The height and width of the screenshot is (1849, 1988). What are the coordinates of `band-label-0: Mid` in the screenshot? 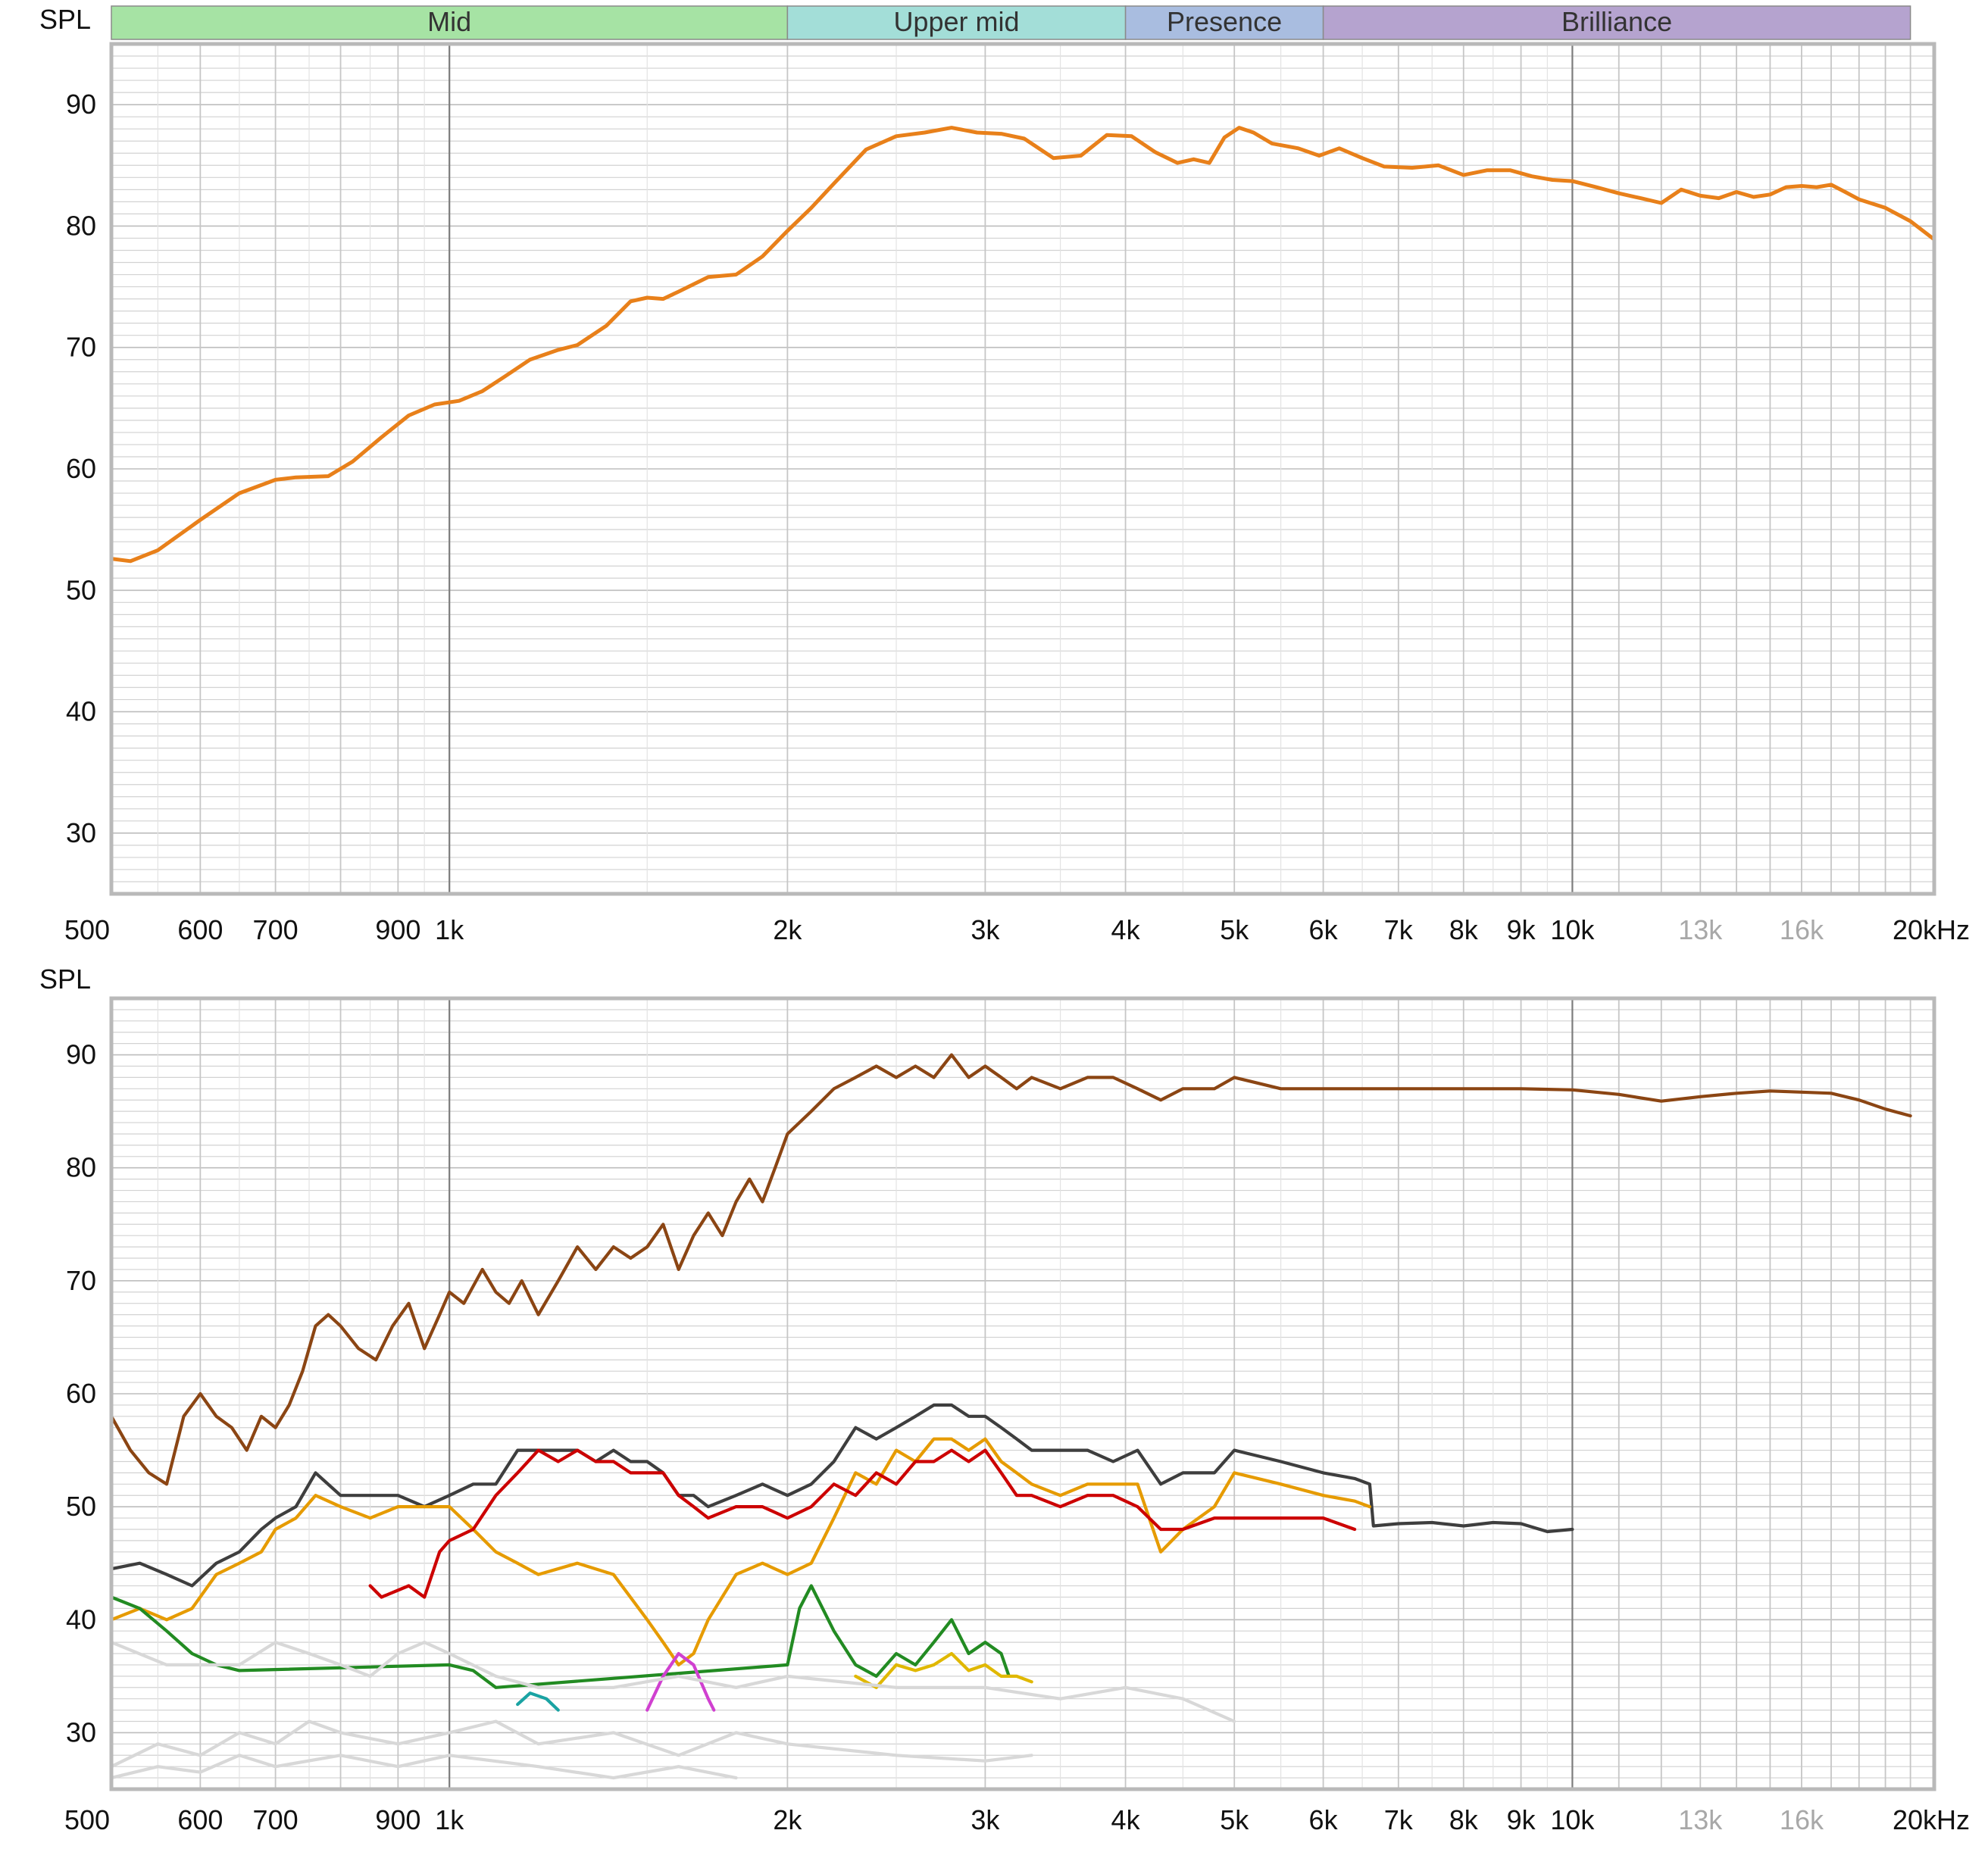 It's located at (449, 21).